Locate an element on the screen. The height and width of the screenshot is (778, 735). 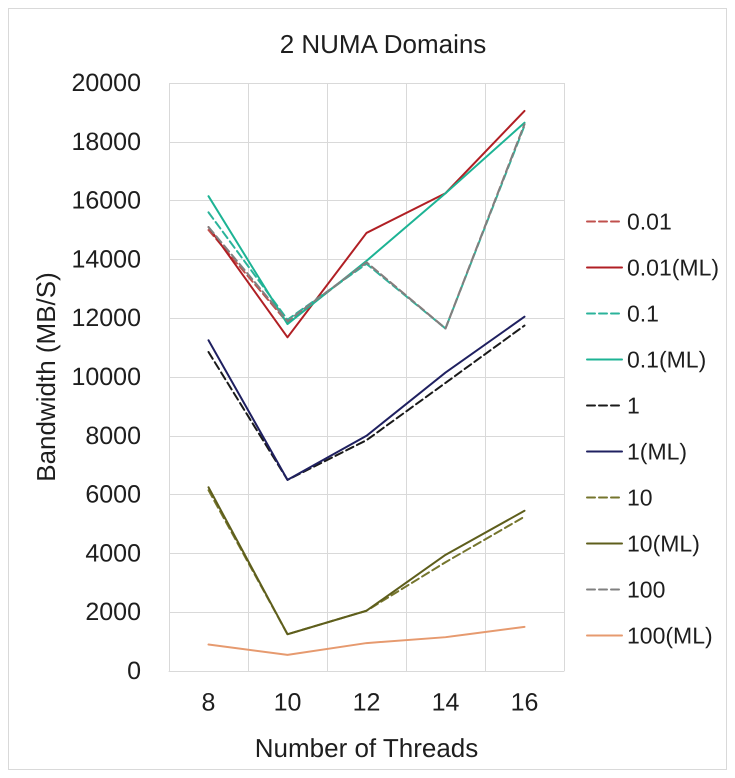
y-tick-label: 4000 is located at coordinates (113, 553).